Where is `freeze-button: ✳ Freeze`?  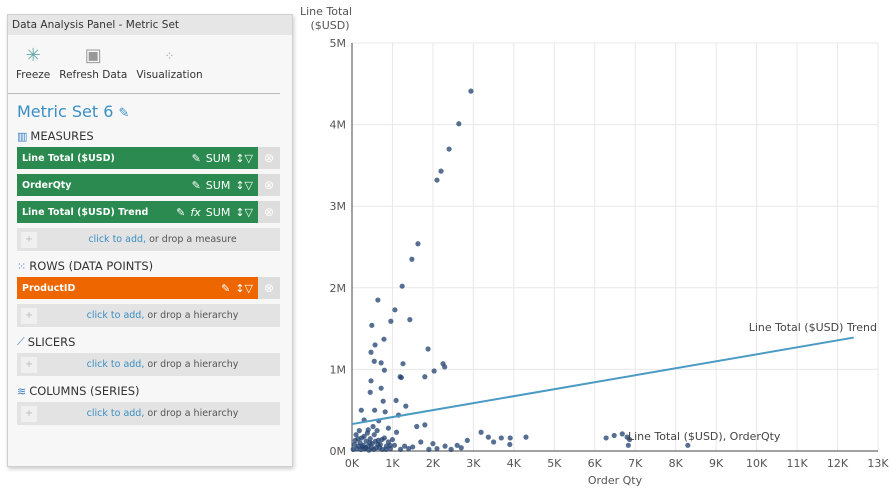
freeze-button: ✳ Freeze is located at coordinates (33, 68).